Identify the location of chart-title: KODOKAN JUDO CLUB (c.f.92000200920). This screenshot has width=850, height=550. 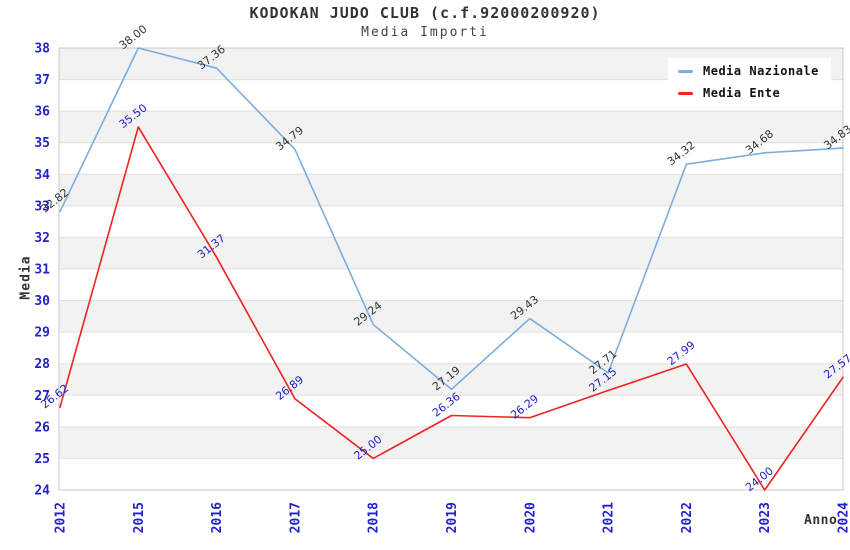
(425, 13).